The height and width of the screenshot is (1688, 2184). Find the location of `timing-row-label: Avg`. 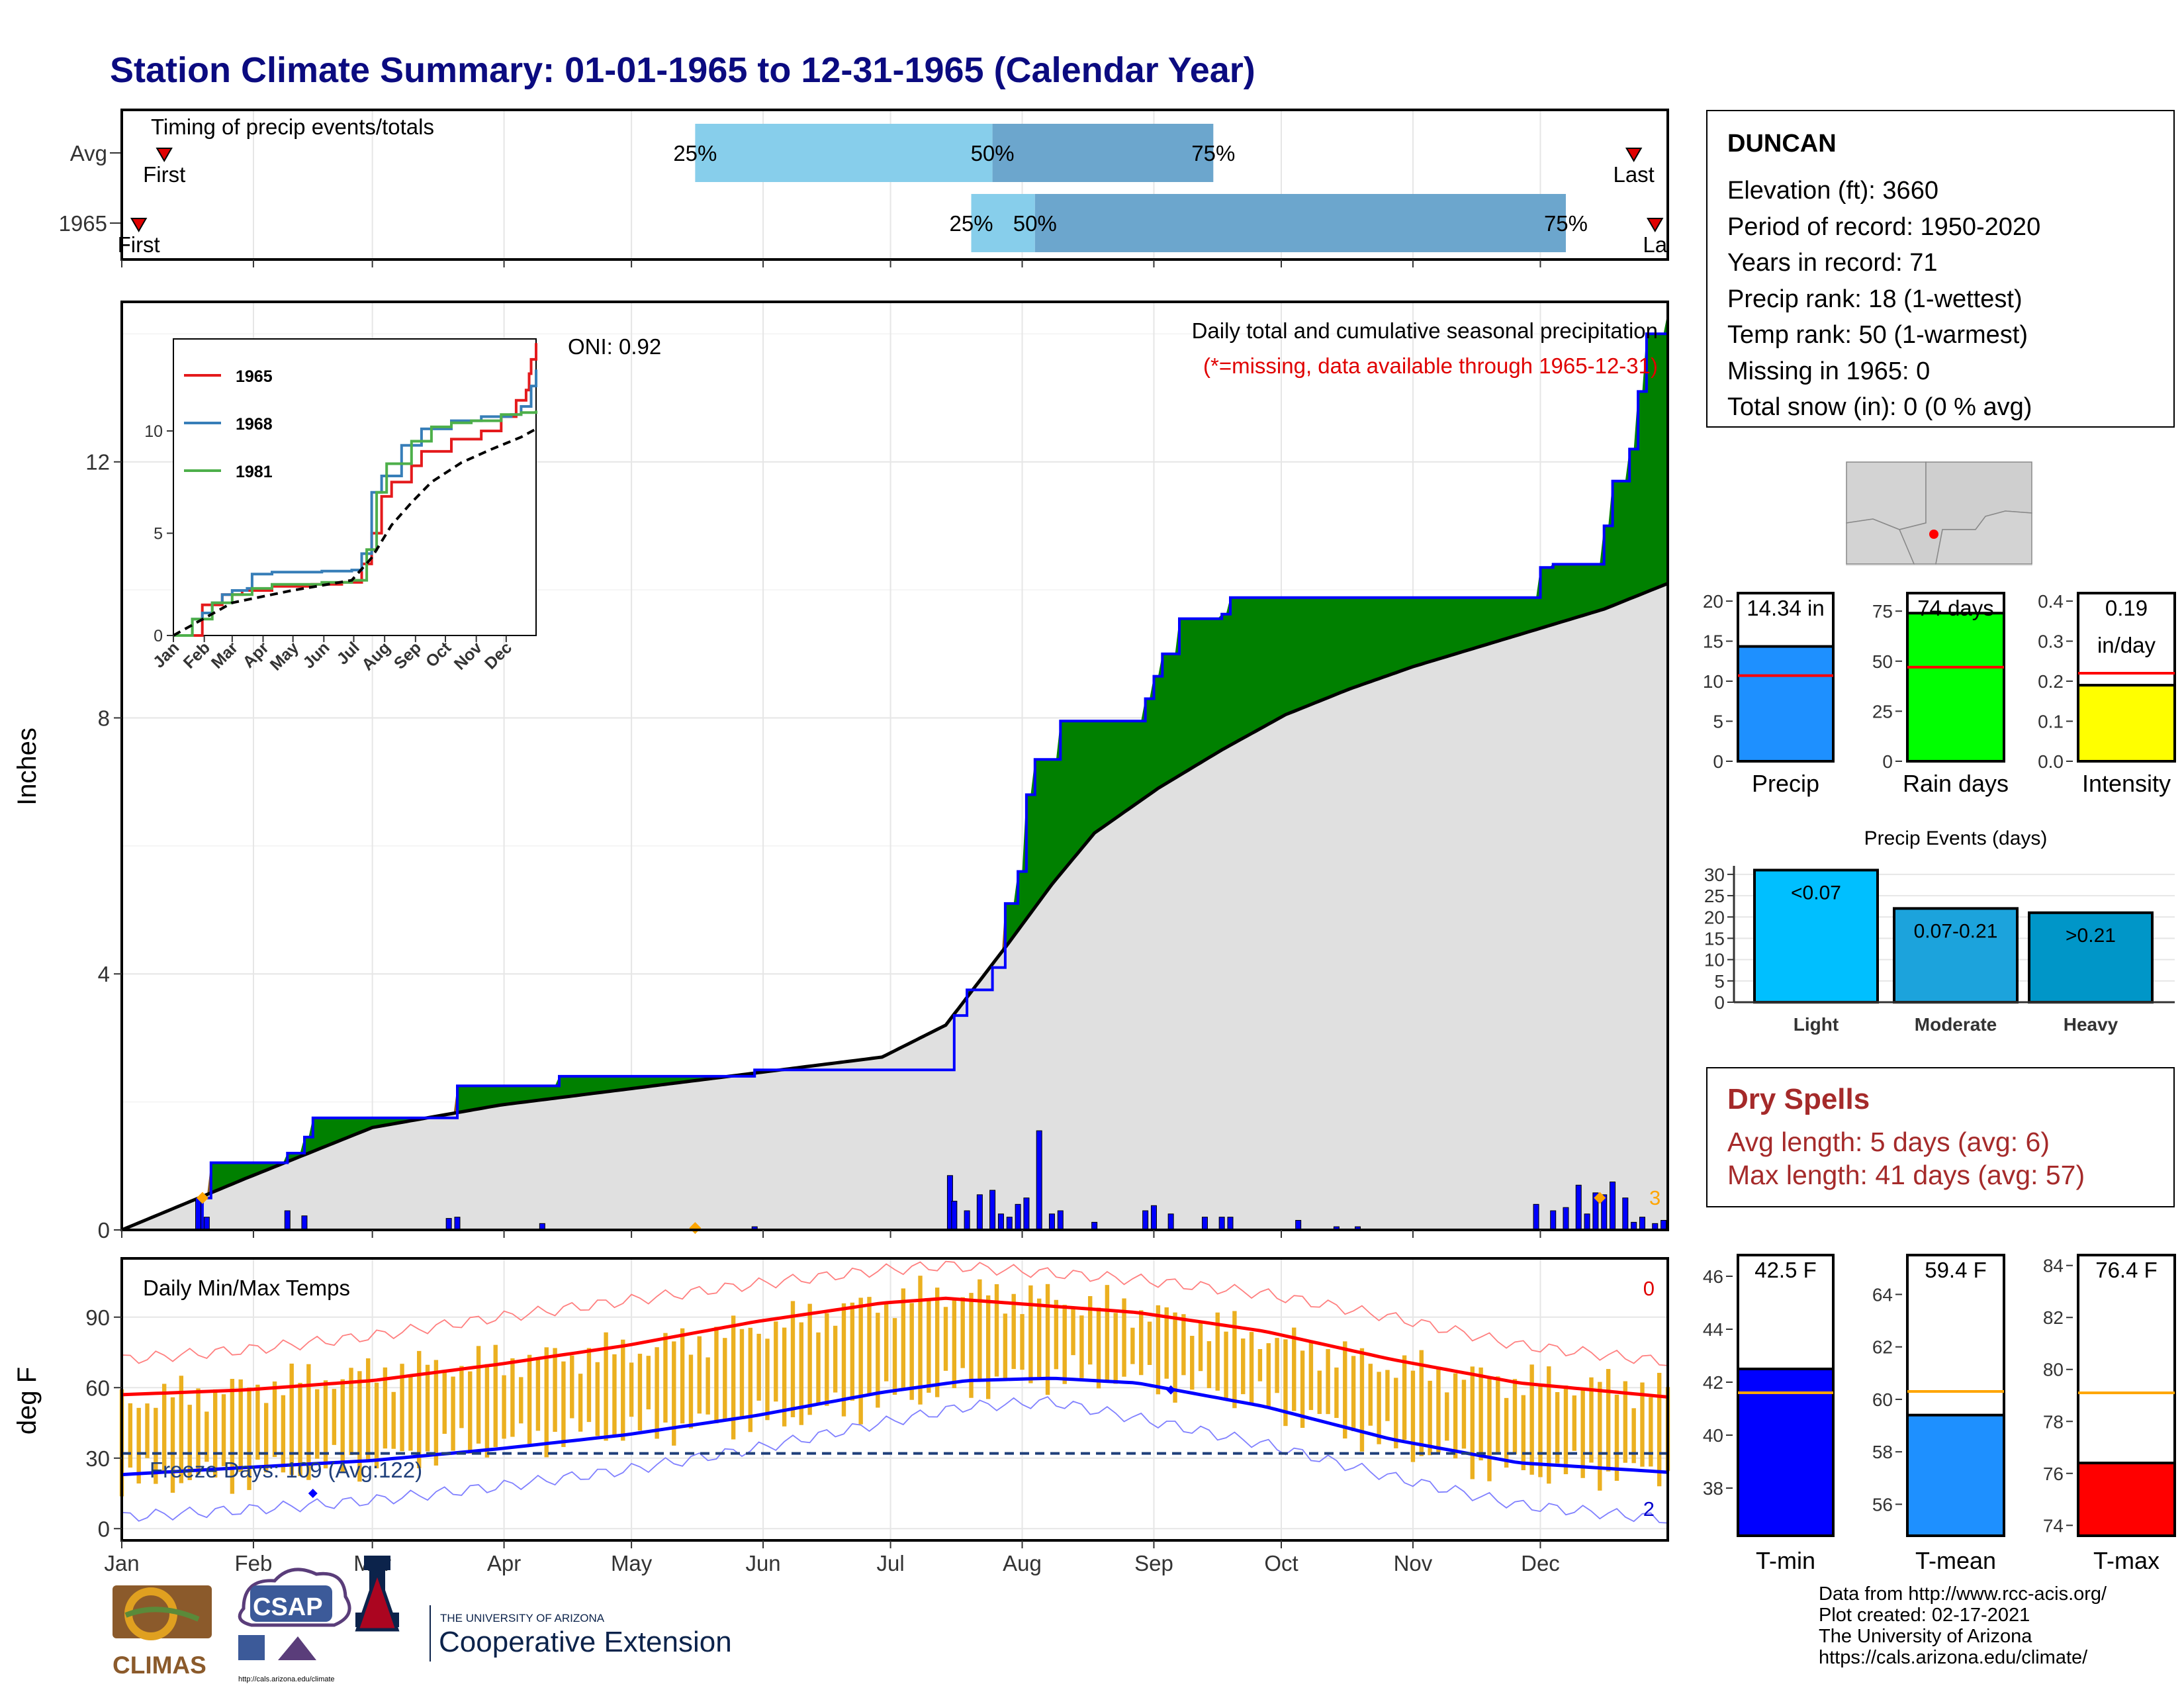

timing-row-label: Avg is located at coordinates (88, 153).